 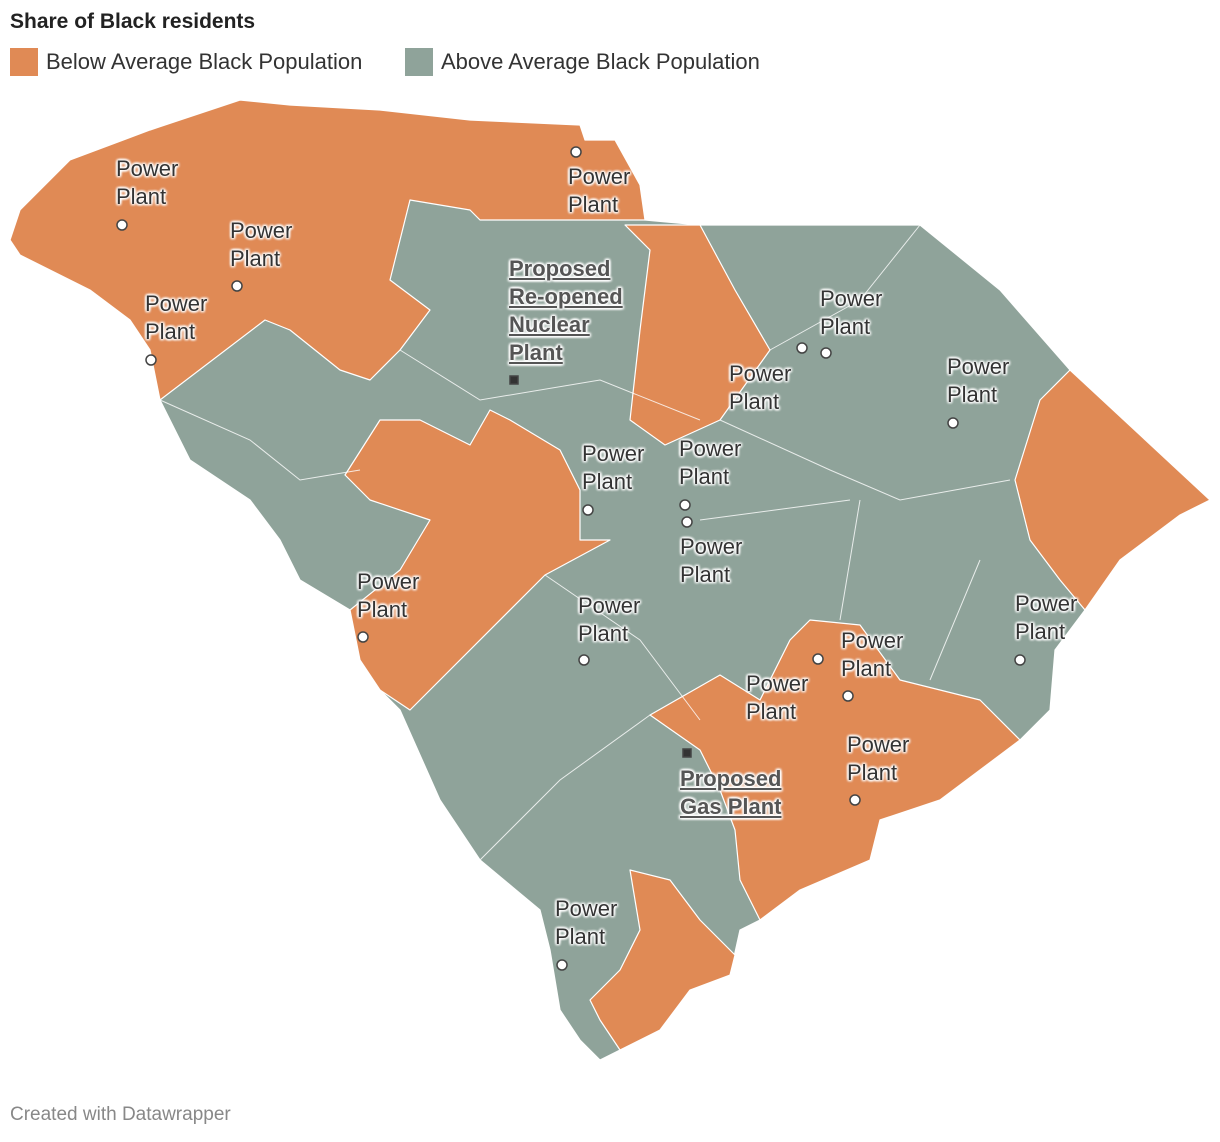 What do you see at coordinates (204, 61) in the screenshot?
I see `legend-label: Below Average Black Population` at bounding box center [204, 61].